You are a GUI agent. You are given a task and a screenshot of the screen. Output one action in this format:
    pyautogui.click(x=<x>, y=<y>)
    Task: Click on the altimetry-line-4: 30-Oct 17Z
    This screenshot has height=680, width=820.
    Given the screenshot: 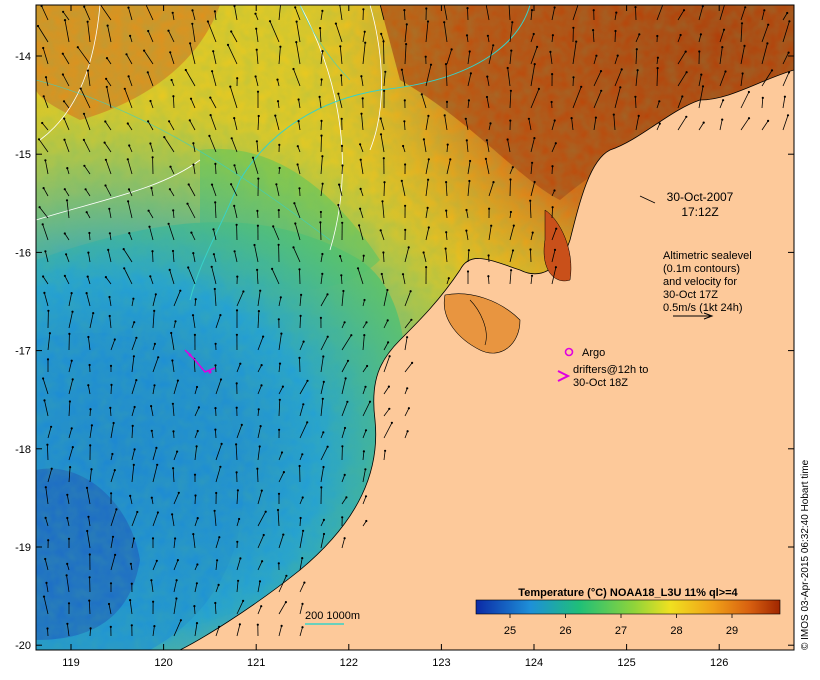 What is the action you would take?
    pyautogui.click(x=690, y=295)
    